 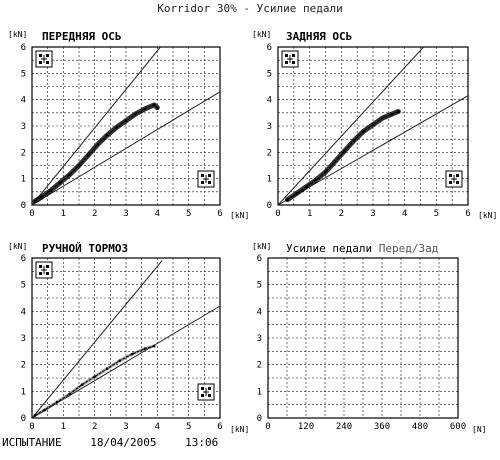 I want to click on corridor-lower-line, so click(x=126, y=148).